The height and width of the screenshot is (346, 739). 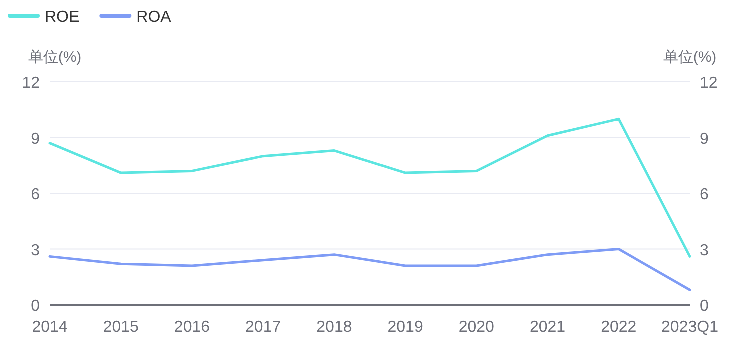 I want to click on y-axis-title: 单位(%), so click(x=55, y=57).